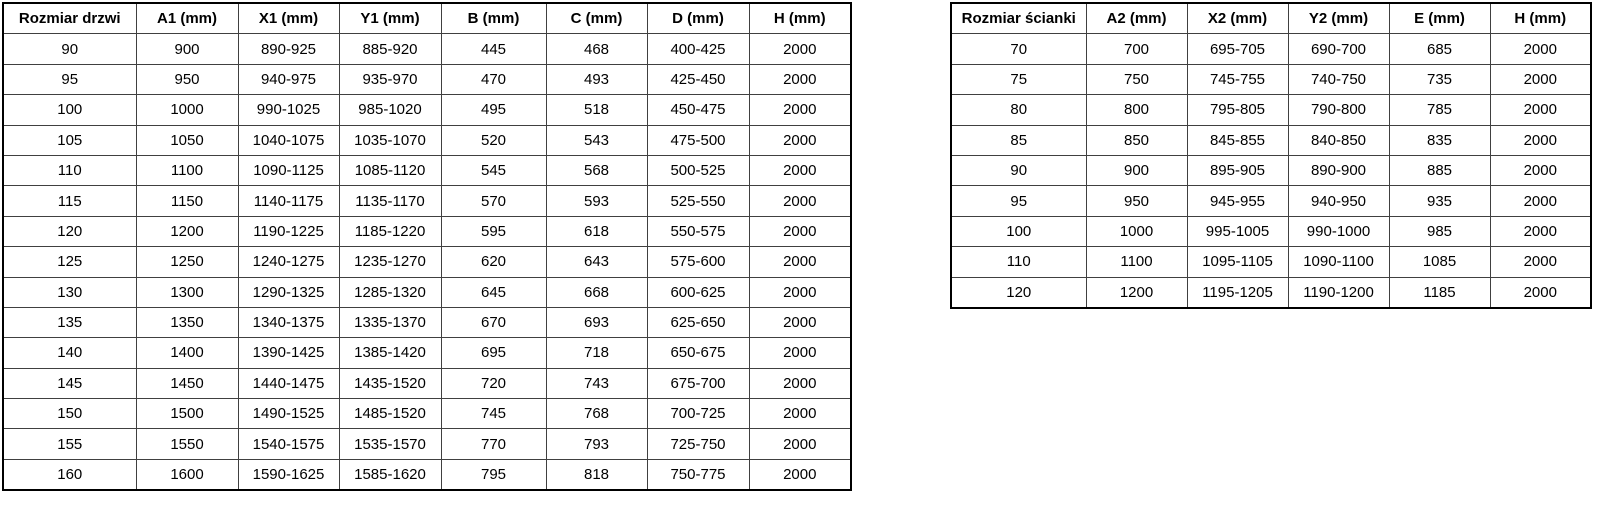 This screenshot has width=1600, height=514. I want to click on table-cell: 675-700, so click(698, 383).